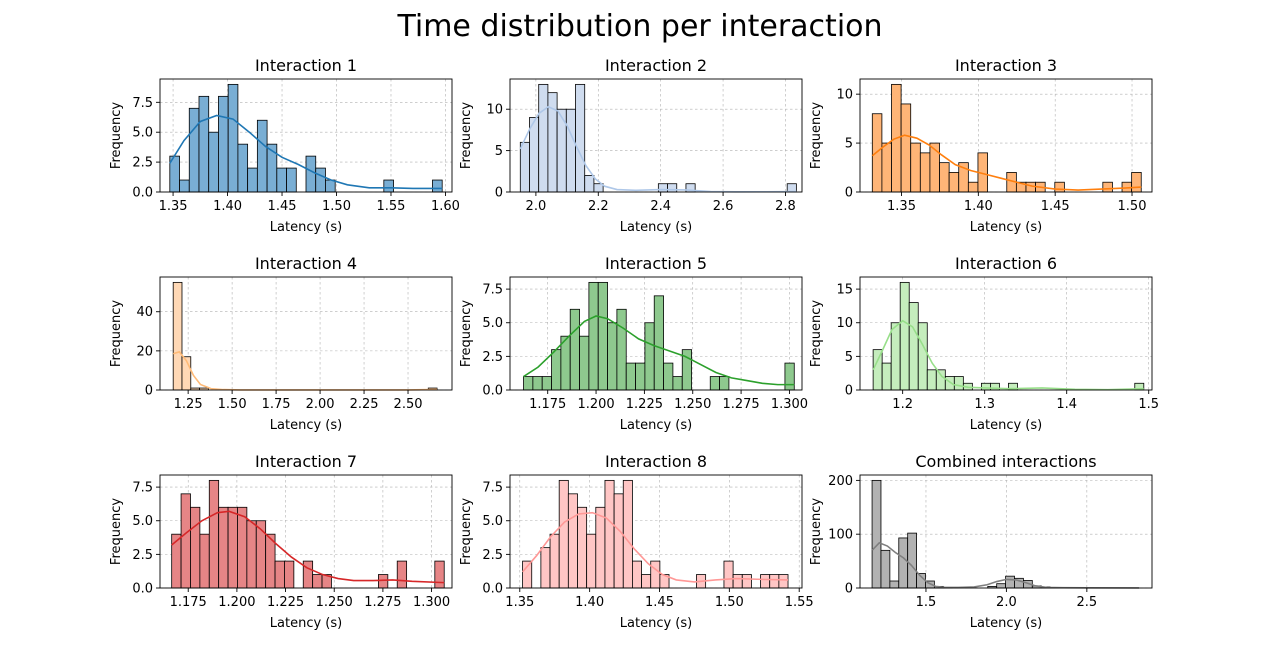 The height and width of the screenshot is (660, 1280). What do you see at coordinates (1055, 206) in the screenshot?
I see `x-tick-label: 1.45` at bounding box center [1055, 206].